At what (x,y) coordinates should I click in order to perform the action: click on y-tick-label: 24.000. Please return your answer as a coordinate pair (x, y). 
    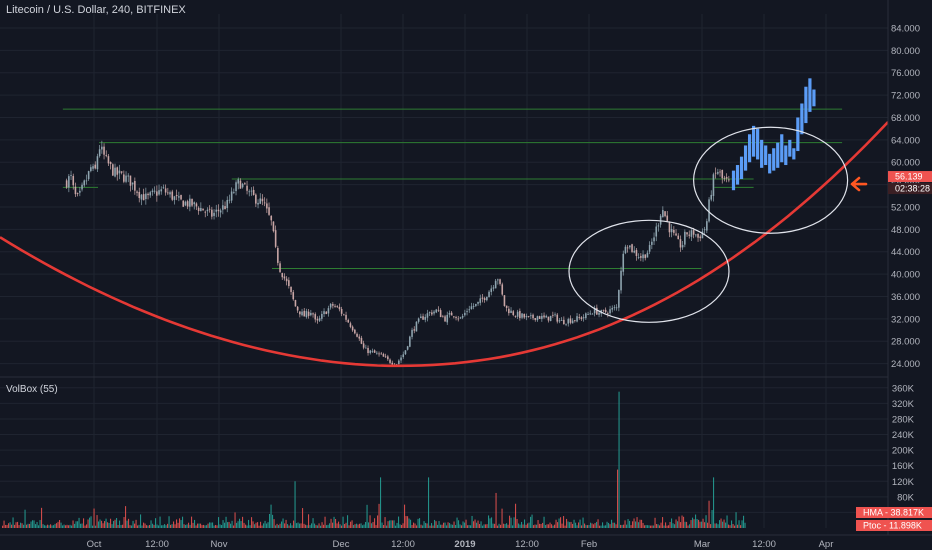
    Looking at the image, I should click on (905, 364).